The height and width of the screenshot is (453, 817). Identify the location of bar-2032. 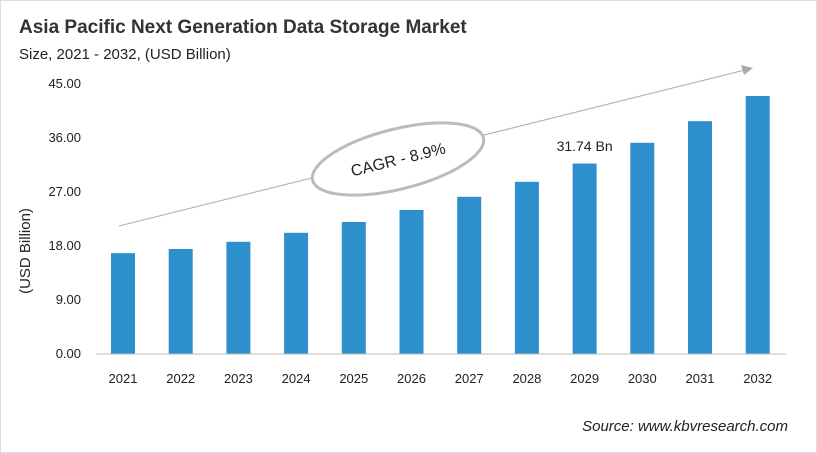
(757, 225).